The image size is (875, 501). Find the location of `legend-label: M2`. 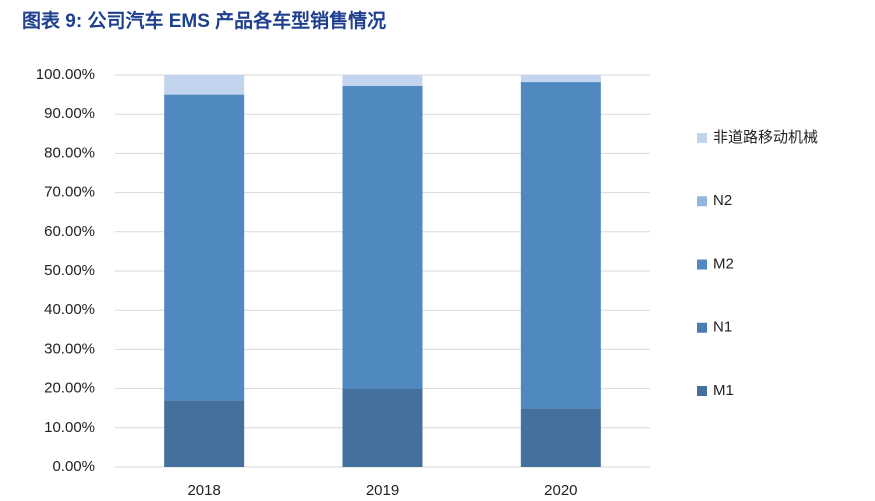

legend-label: M2 is located at coordinates (723, 263).